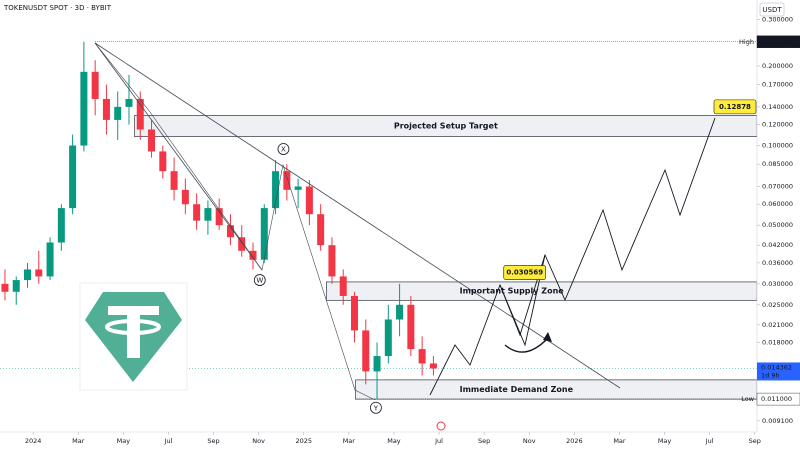  What do you see at coordinates (777, 187) in the screenshot?
I see `y-tick-label: 0.070000` at bounding box center [777, 187].